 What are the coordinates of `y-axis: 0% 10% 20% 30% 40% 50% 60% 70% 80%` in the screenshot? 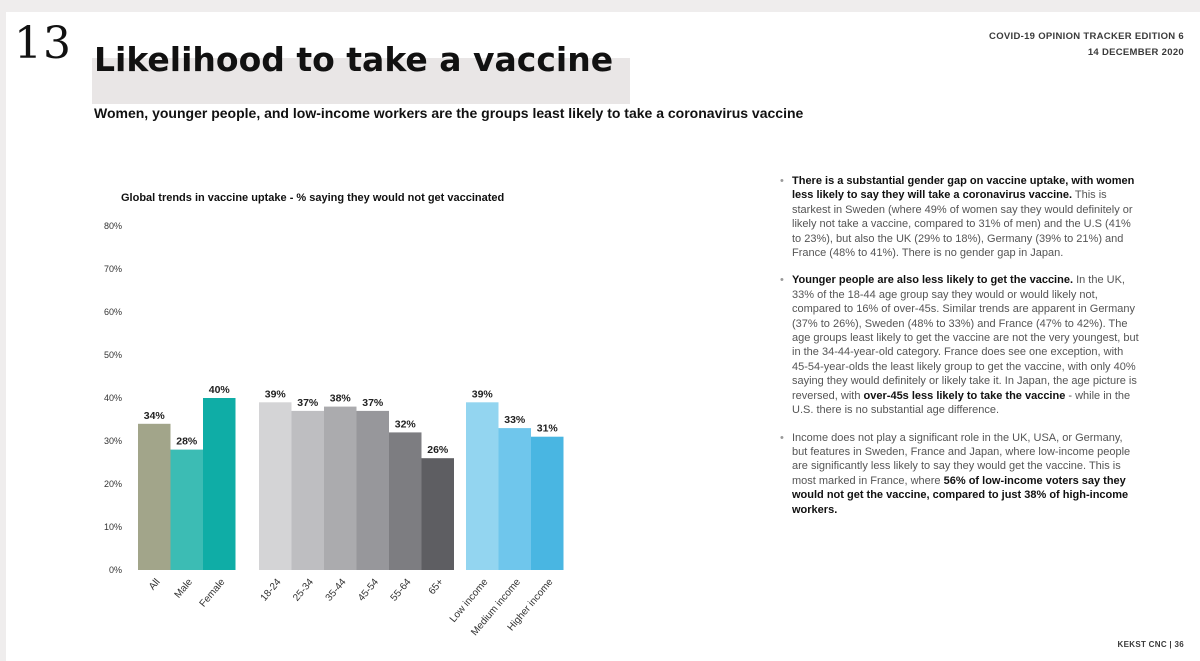 It's located at (113, 398).